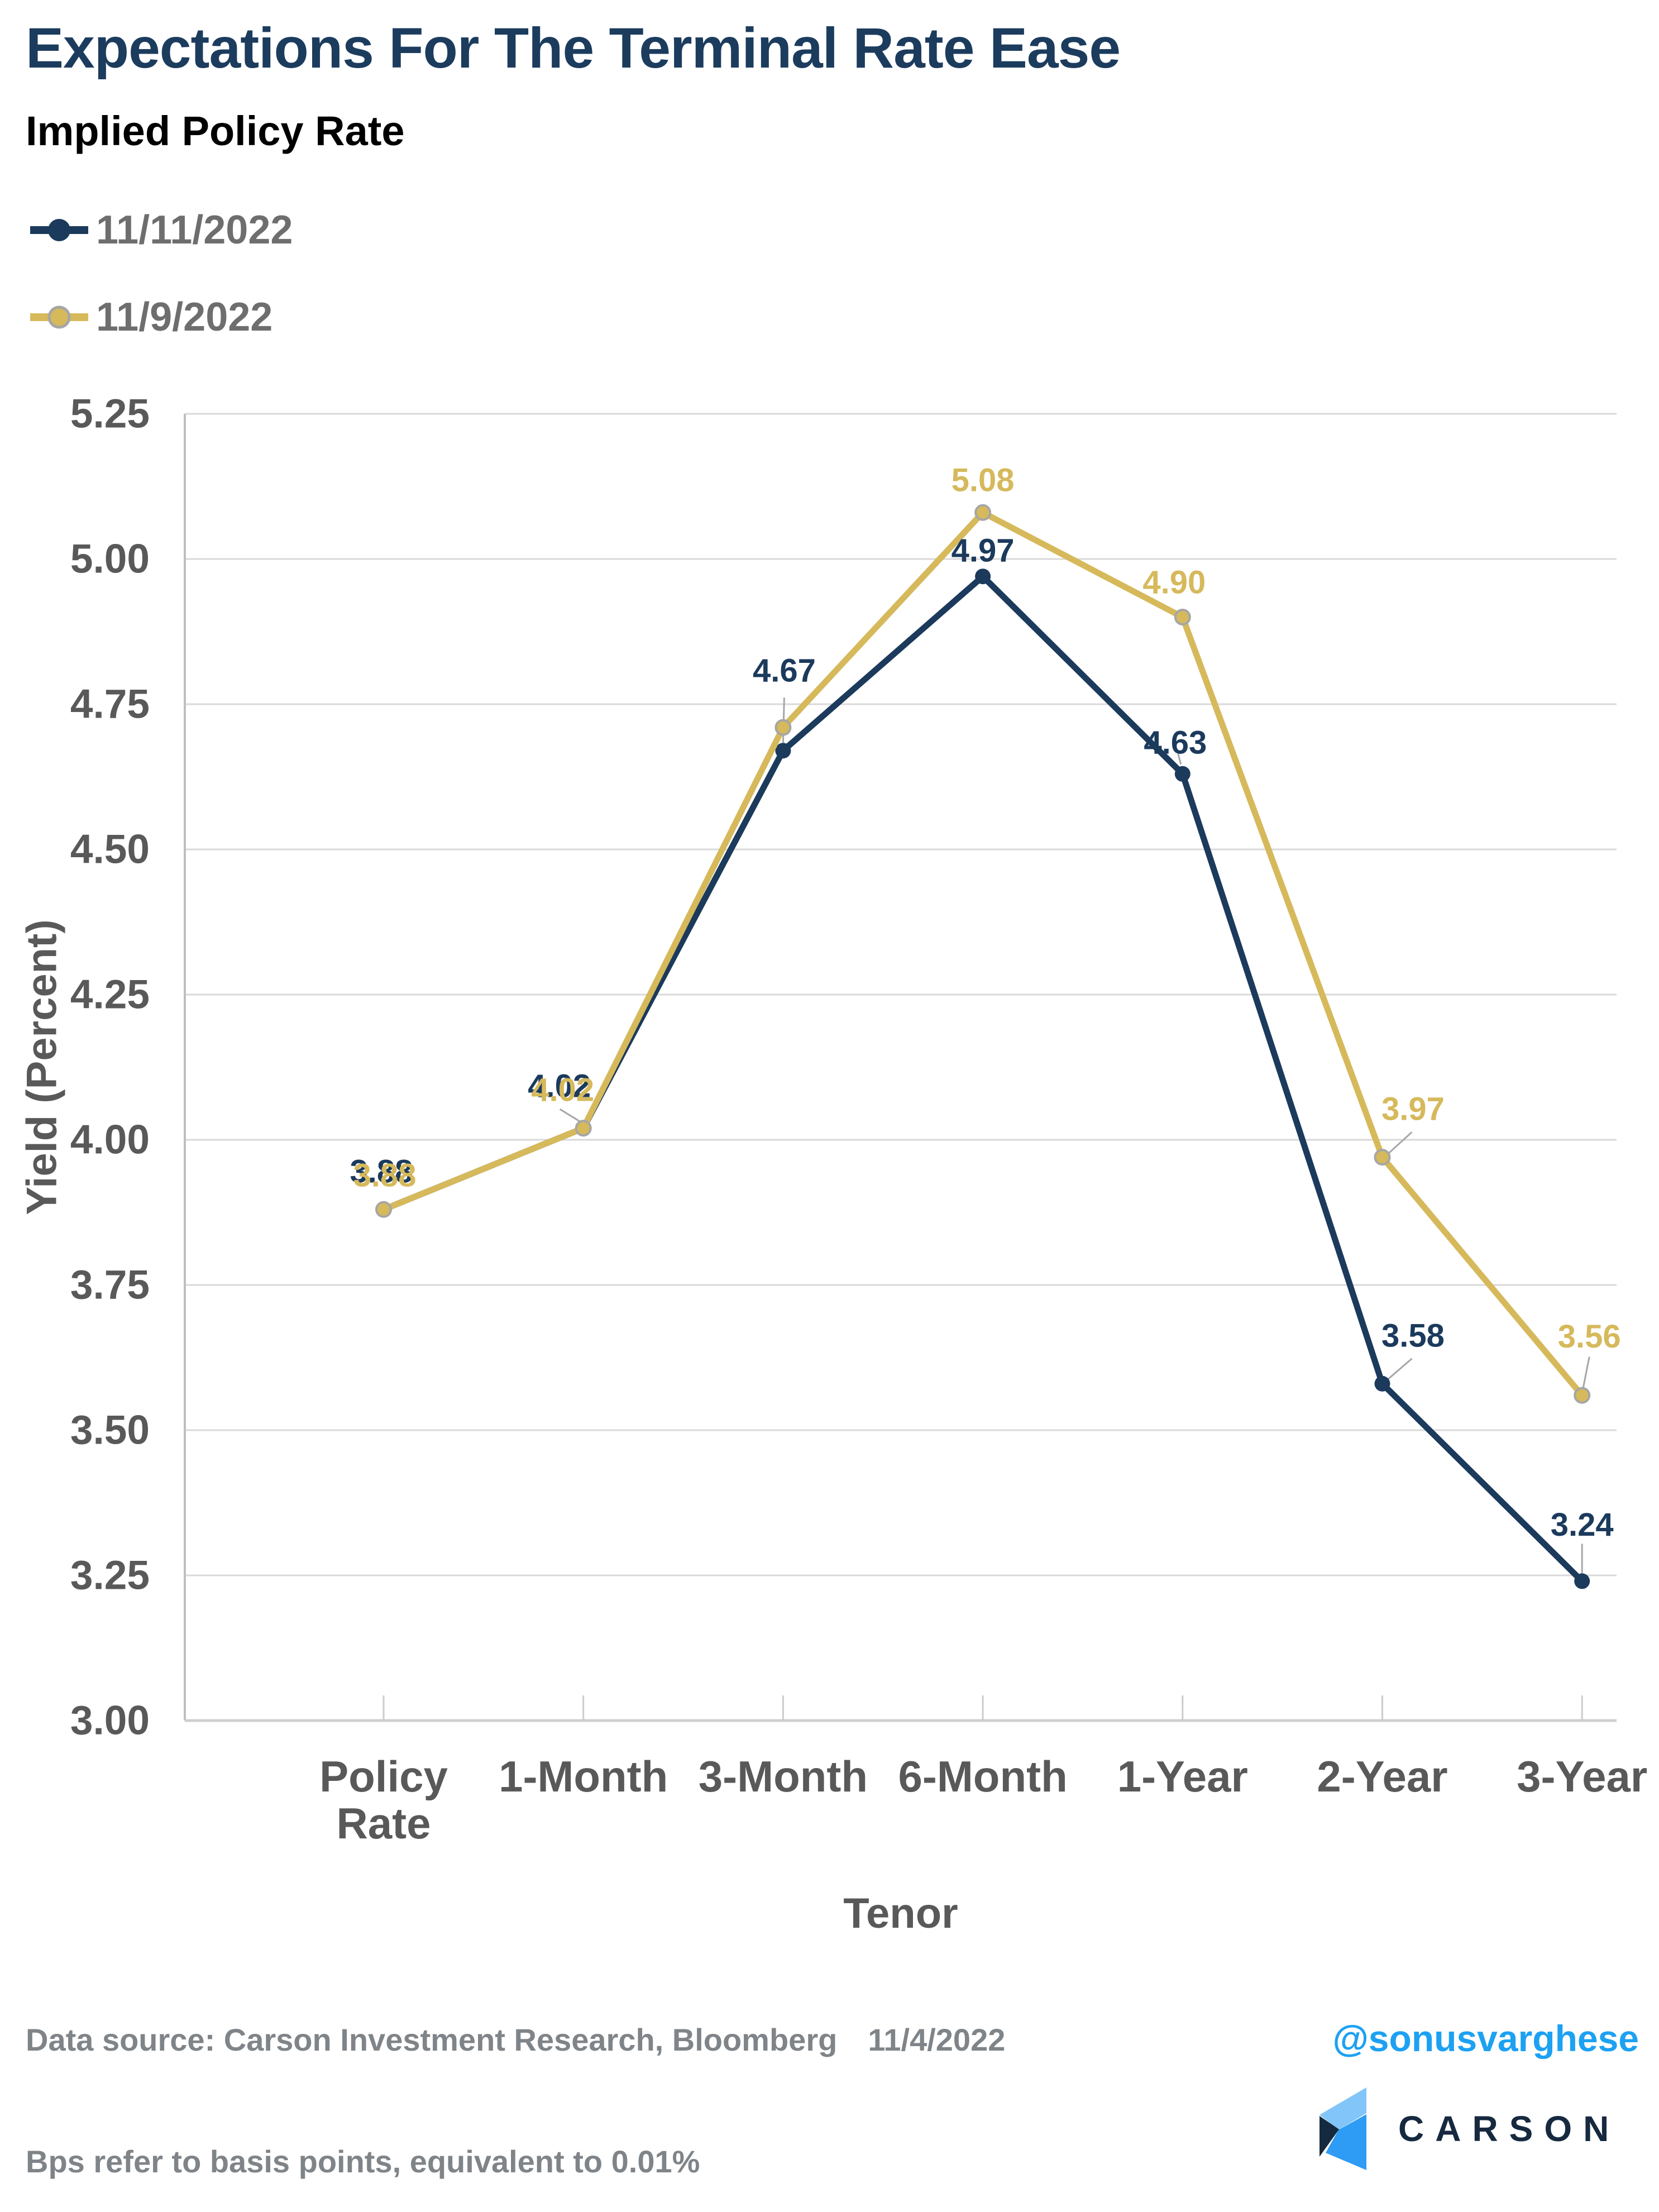 The width and height of the screenshot is (1659, 2212). What do you see at coordinates (1589, 1336) in the screenshot?
I see `data-label: 3.56` at bounding box center [1589, 1336].